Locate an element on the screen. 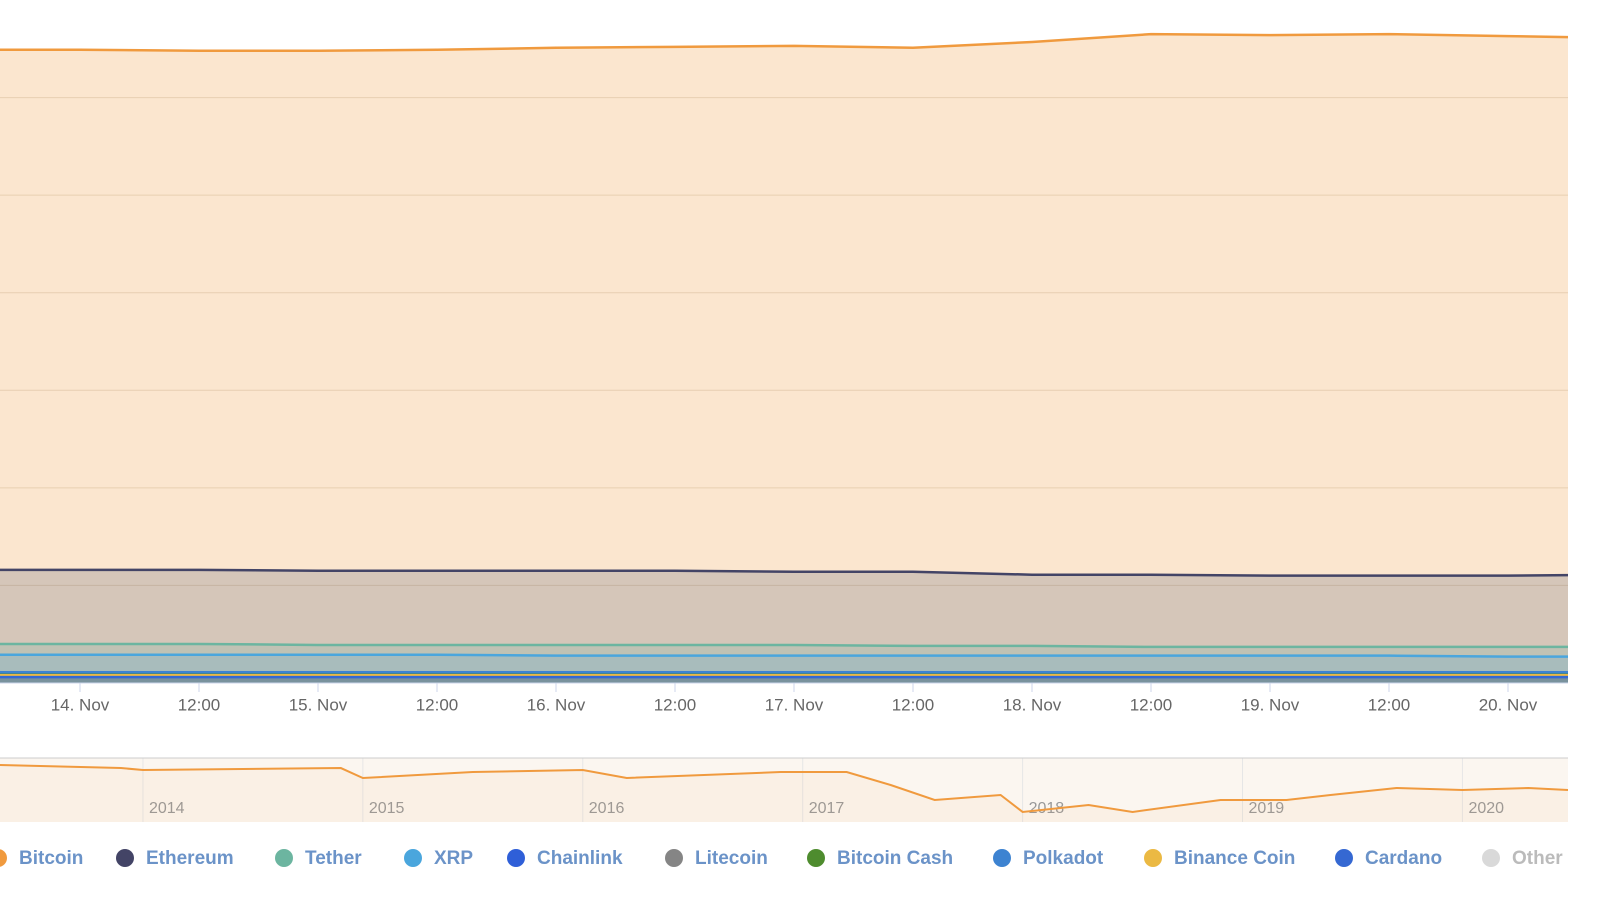 The height and width of the screenshot is (900, 1600). legend-item: Tether is located at coordinates (318, 858).